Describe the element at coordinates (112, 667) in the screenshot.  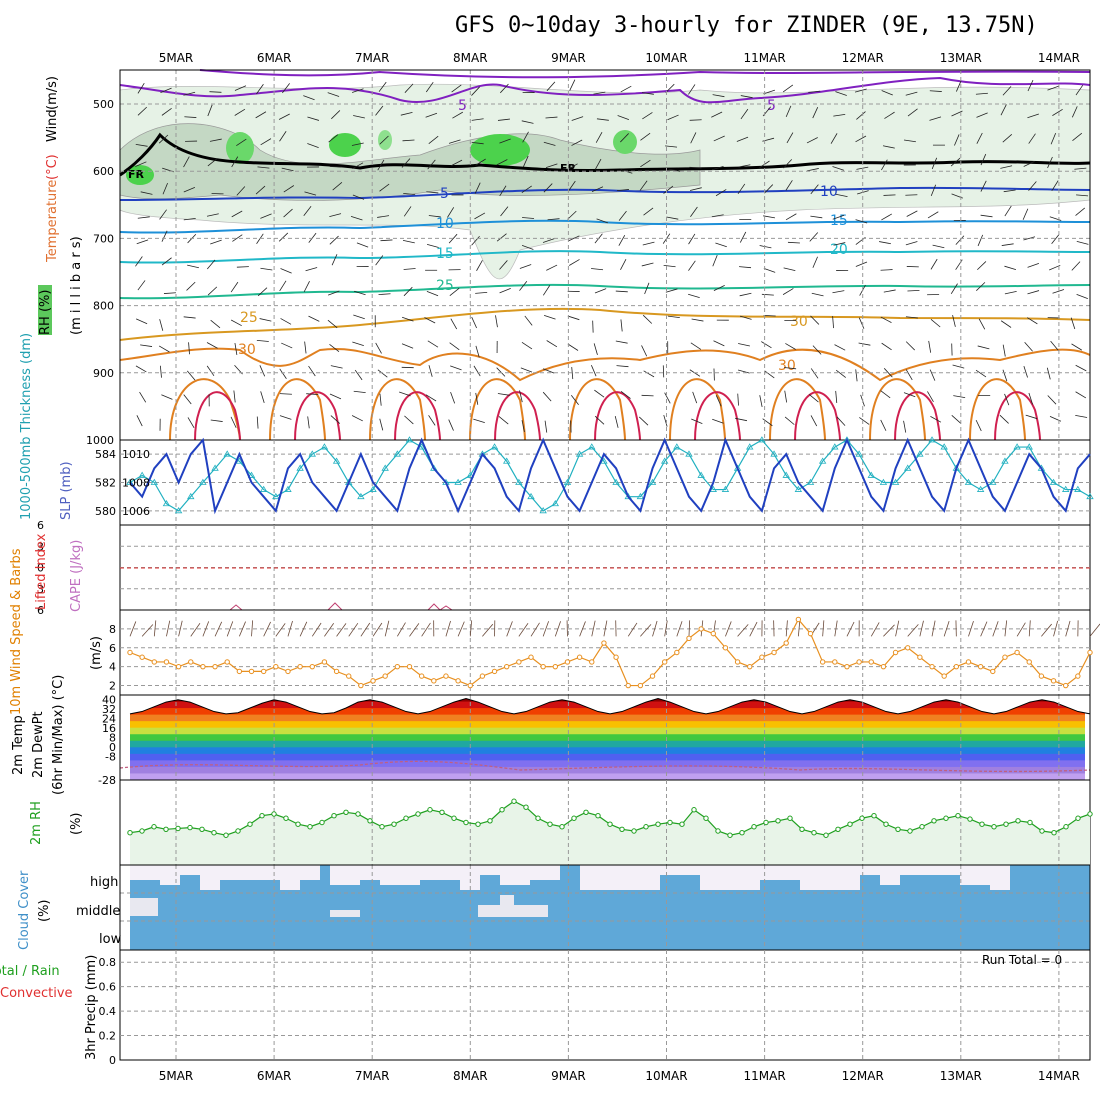
I see `wind10m-tick-4: 4` at that location.